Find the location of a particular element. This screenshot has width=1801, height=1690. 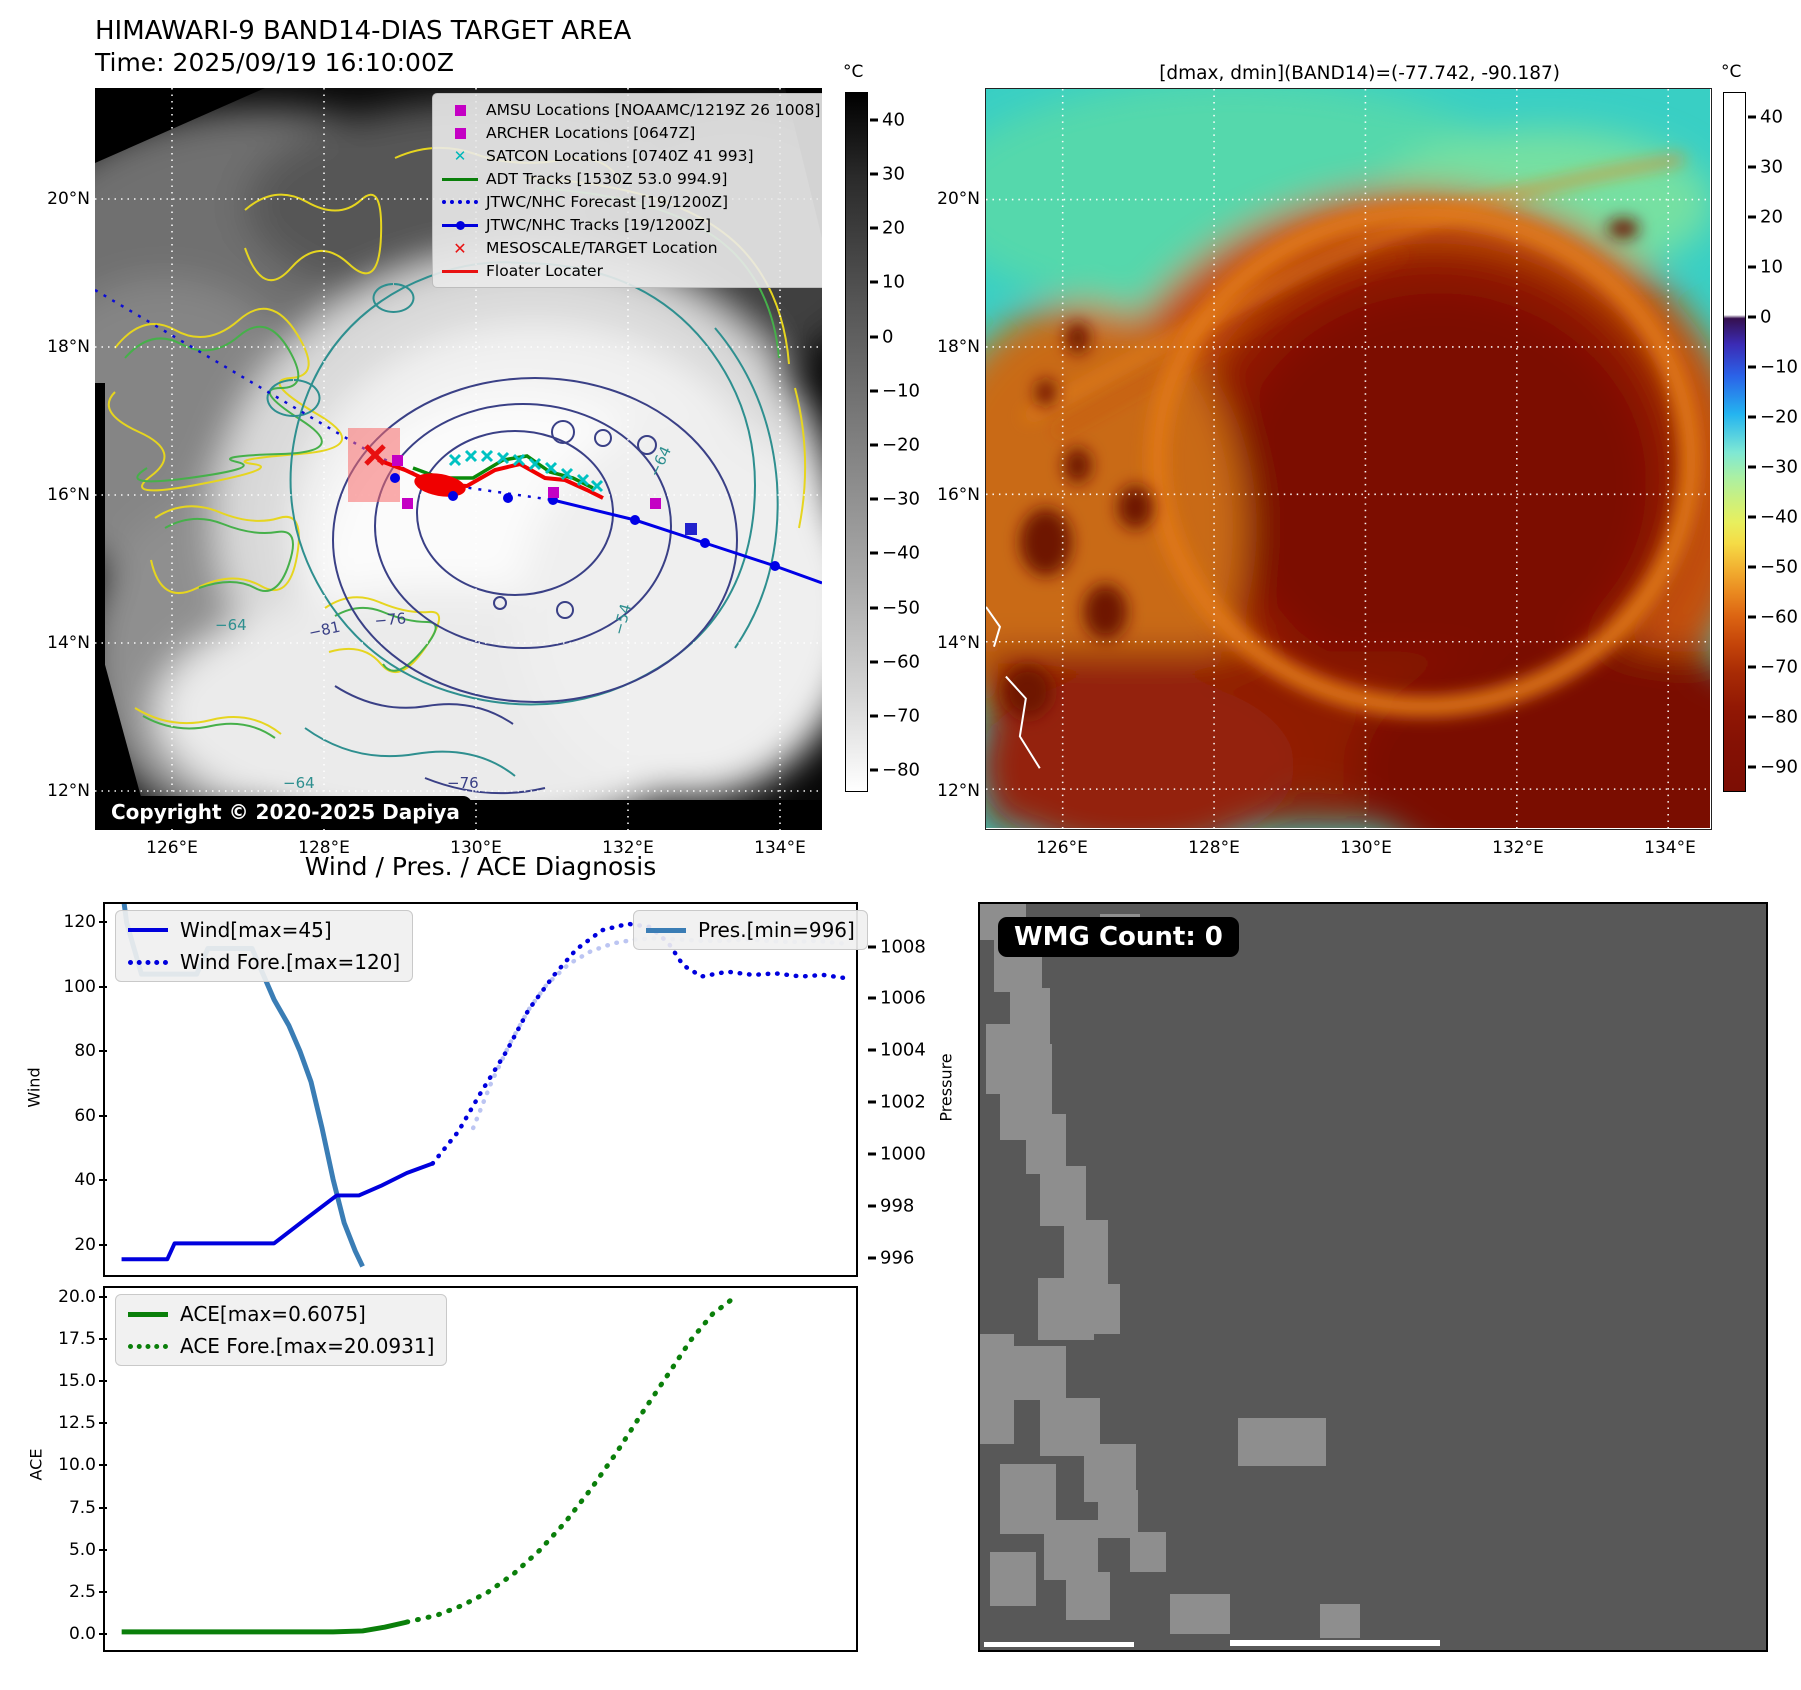

ace-yticks-label: 12.5 is located at coordinates (82, 1423).